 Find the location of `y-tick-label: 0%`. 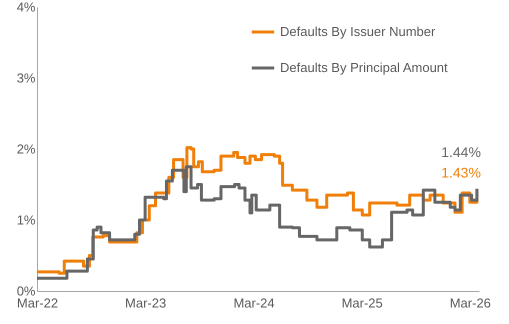

y-tick-label: 0% is located at coordinates (26, 291).